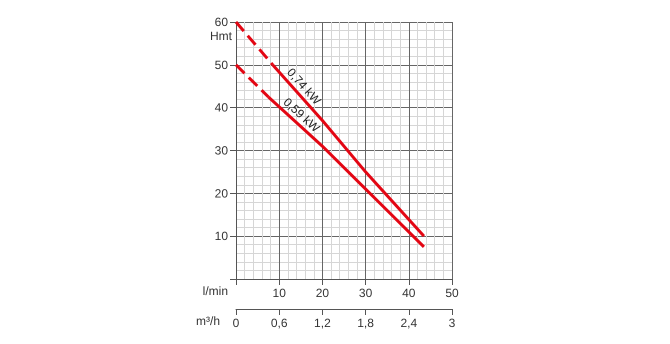 This screenshot has height=344, width=670. I want to click on x-axis-title: l/min, so click(215, 291).